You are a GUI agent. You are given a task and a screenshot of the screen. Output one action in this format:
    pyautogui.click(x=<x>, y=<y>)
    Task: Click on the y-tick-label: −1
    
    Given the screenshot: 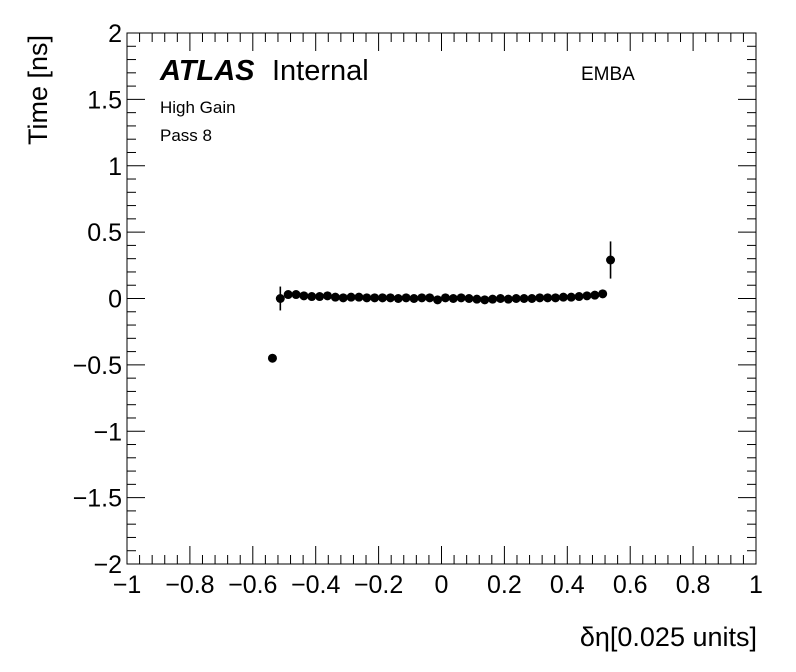 What is the action you would take?
    pyautogui.click(x=107, y=432)
    